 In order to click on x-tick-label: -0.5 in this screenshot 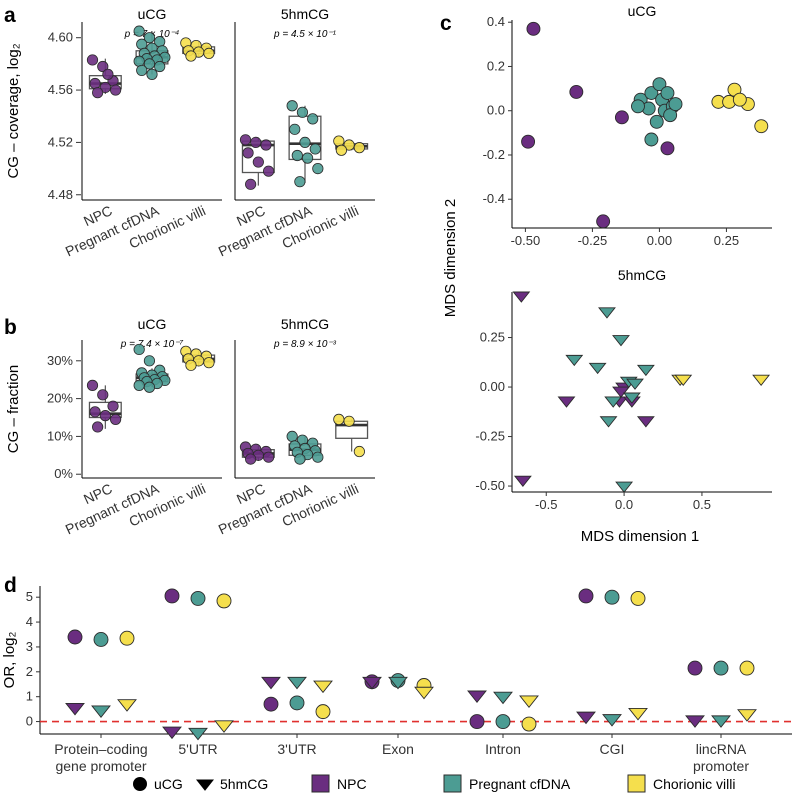, I will do `click(546, 504)`.